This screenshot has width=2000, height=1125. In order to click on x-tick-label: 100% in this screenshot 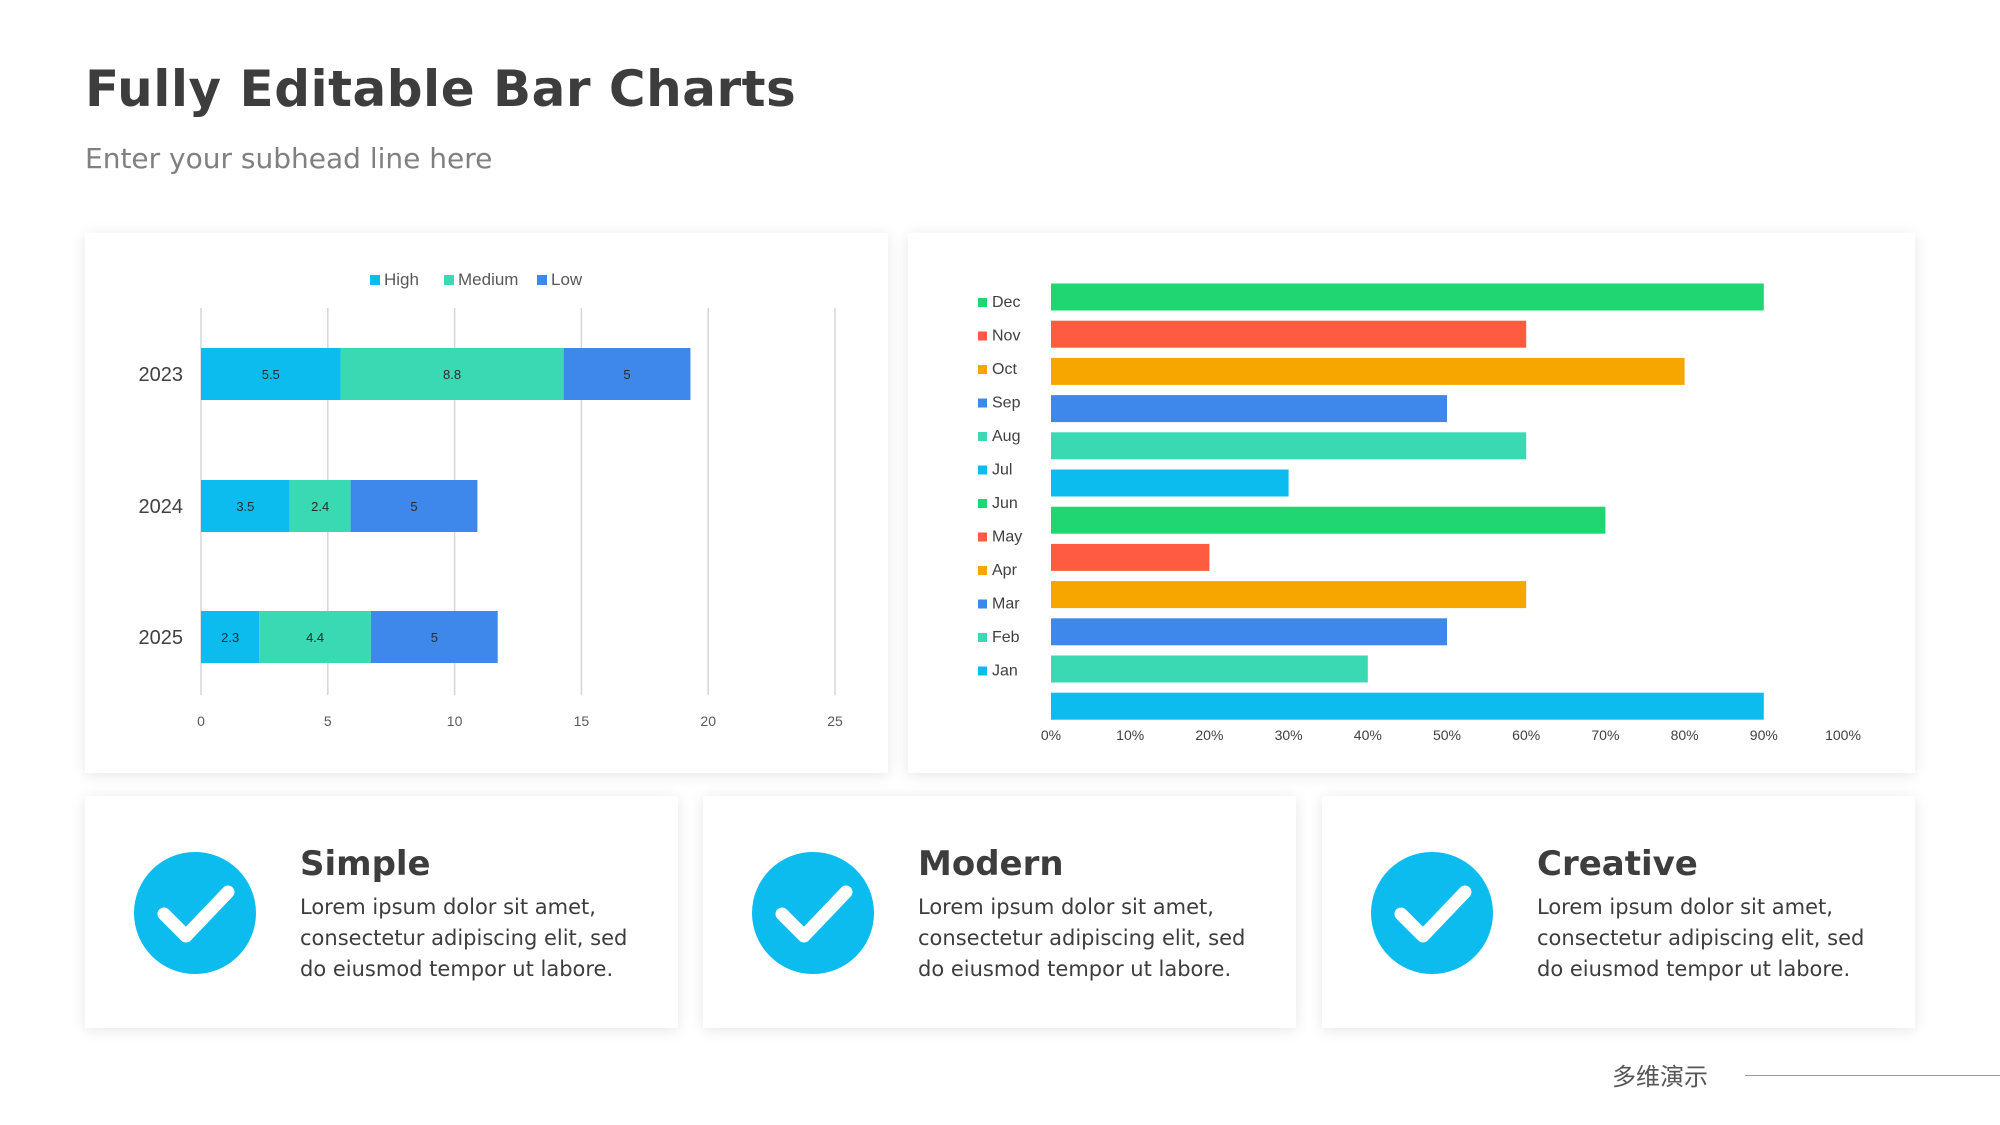, I will do `click(1843, 735)`.